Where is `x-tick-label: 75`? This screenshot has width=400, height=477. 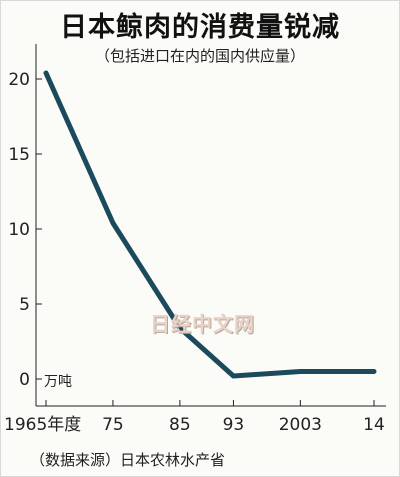
x-tick-label: 75 is located at coordinates (113, 425).